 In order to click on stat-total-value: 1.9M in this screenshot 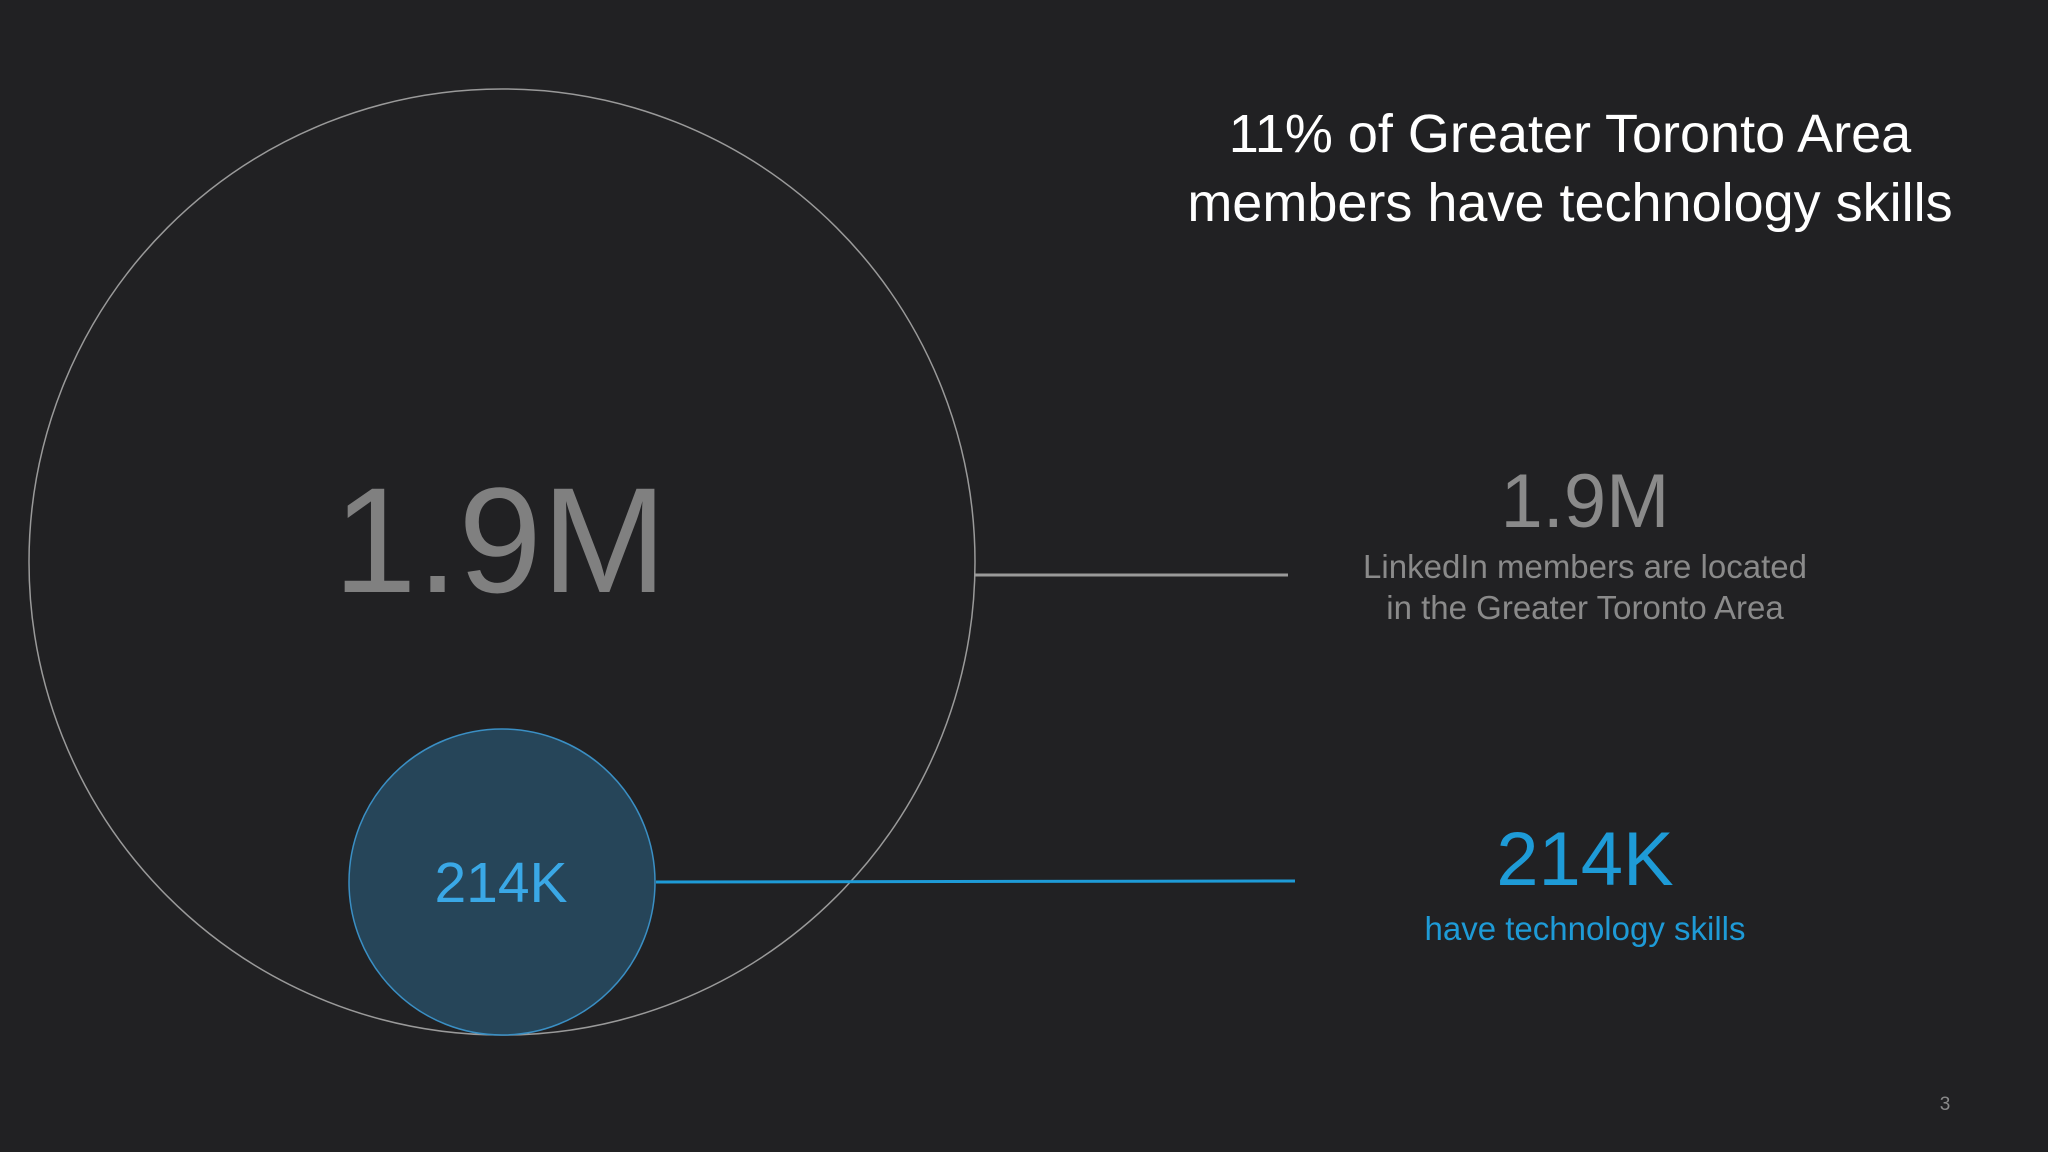, I will do `click(1585, 501)`.